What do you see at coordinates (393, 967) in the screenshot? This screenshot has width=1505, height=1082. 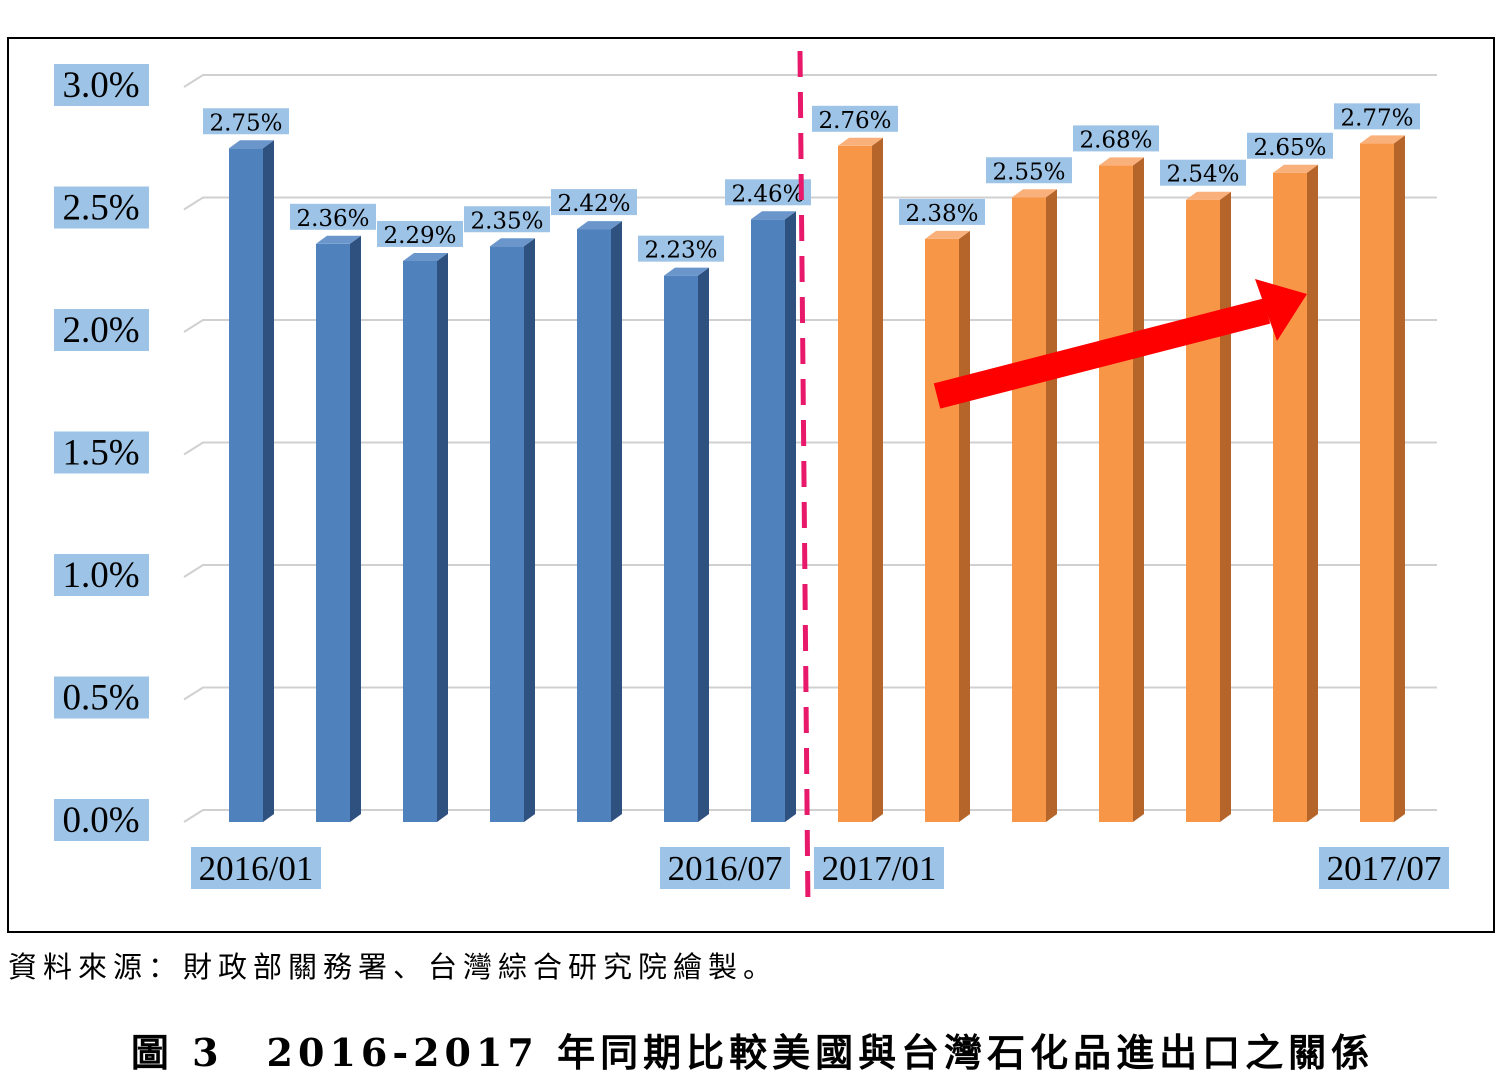 I see `source-note: 資料來源：財政部關務署、台灣綜合研究院繪製。` at bounding box center [393, 967].